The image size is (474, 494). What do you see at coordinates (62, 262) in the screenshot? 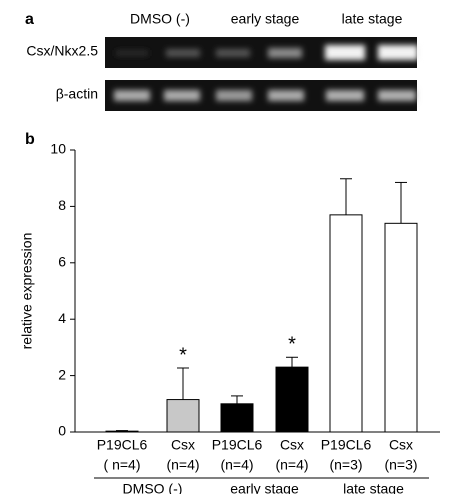
I see `y-tick-label: 6` at bounding box center [62, 262].